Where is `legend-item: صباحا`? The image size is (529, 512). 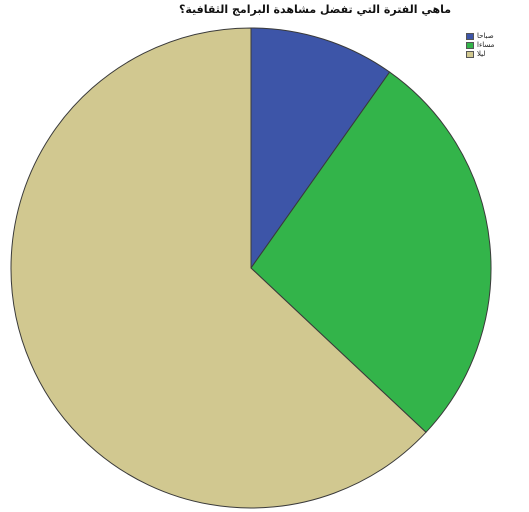
legend-item: صباحا is located at coordinates (480, 36).